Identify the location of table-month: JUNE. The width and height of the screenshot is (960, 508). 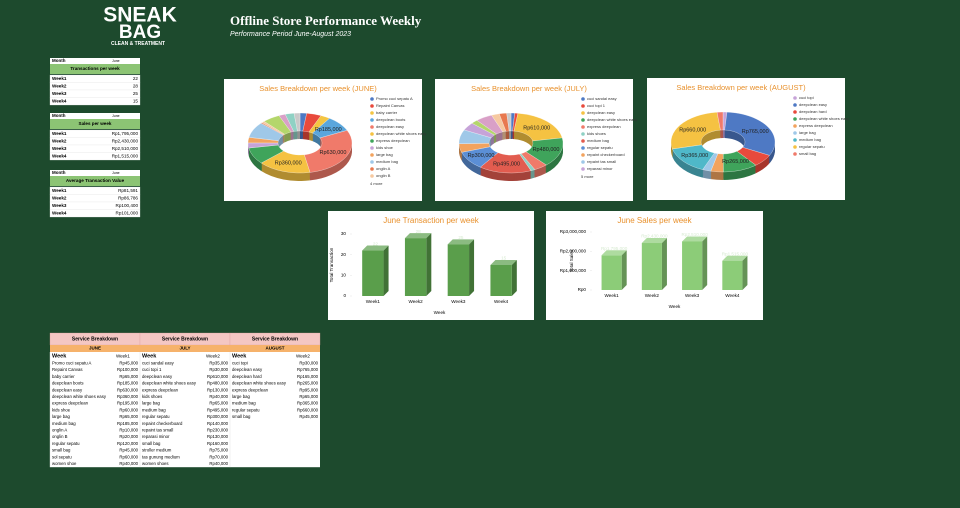
(95, 348).